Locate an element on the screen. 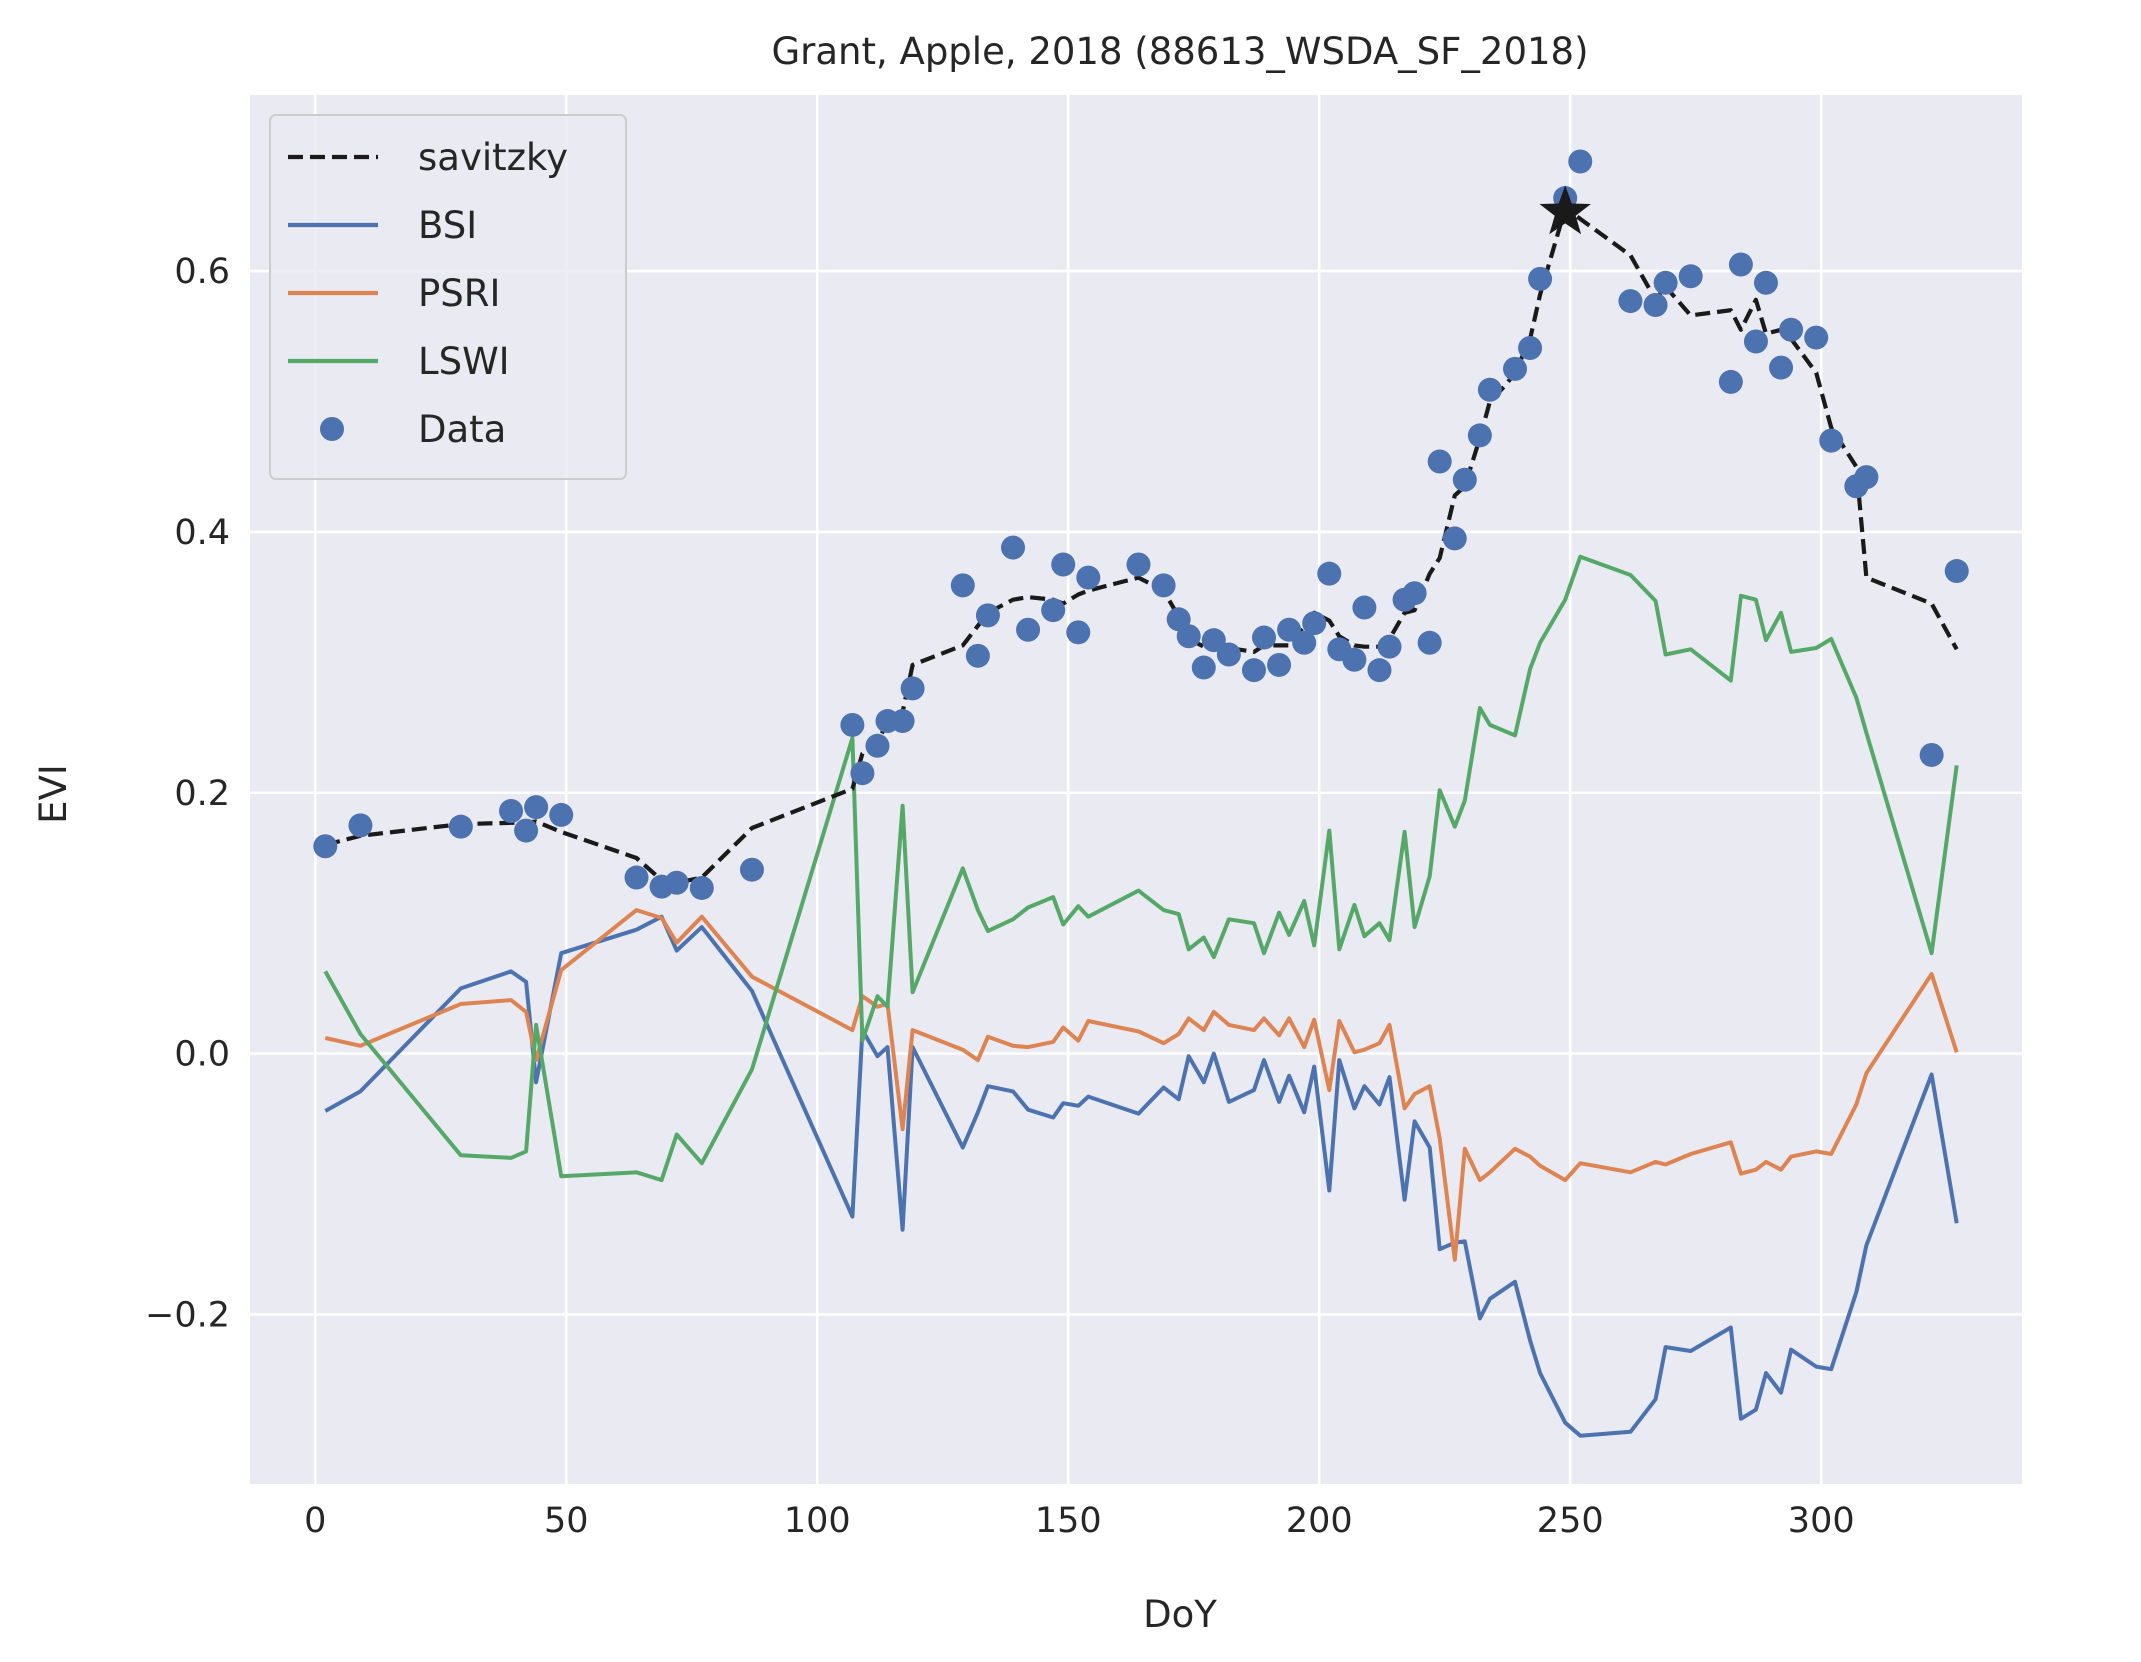  x-tick-label: 100 is located at coordinates (817, 1521).